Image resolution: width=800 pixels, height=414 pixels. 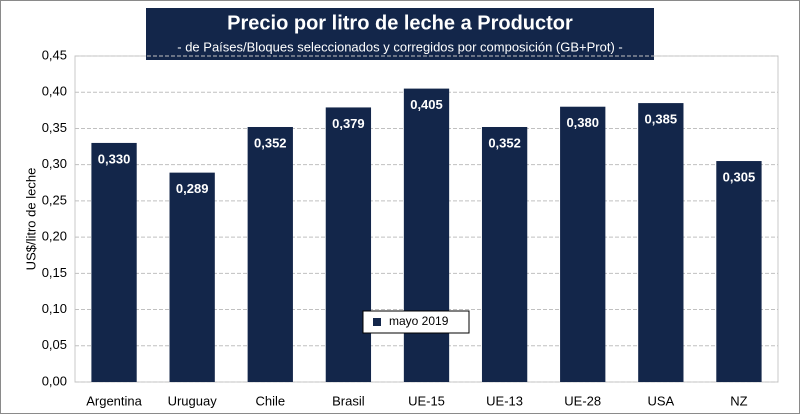 I want to click on y-axis-label: US$/litro de leche, so click(x=30, y=219).